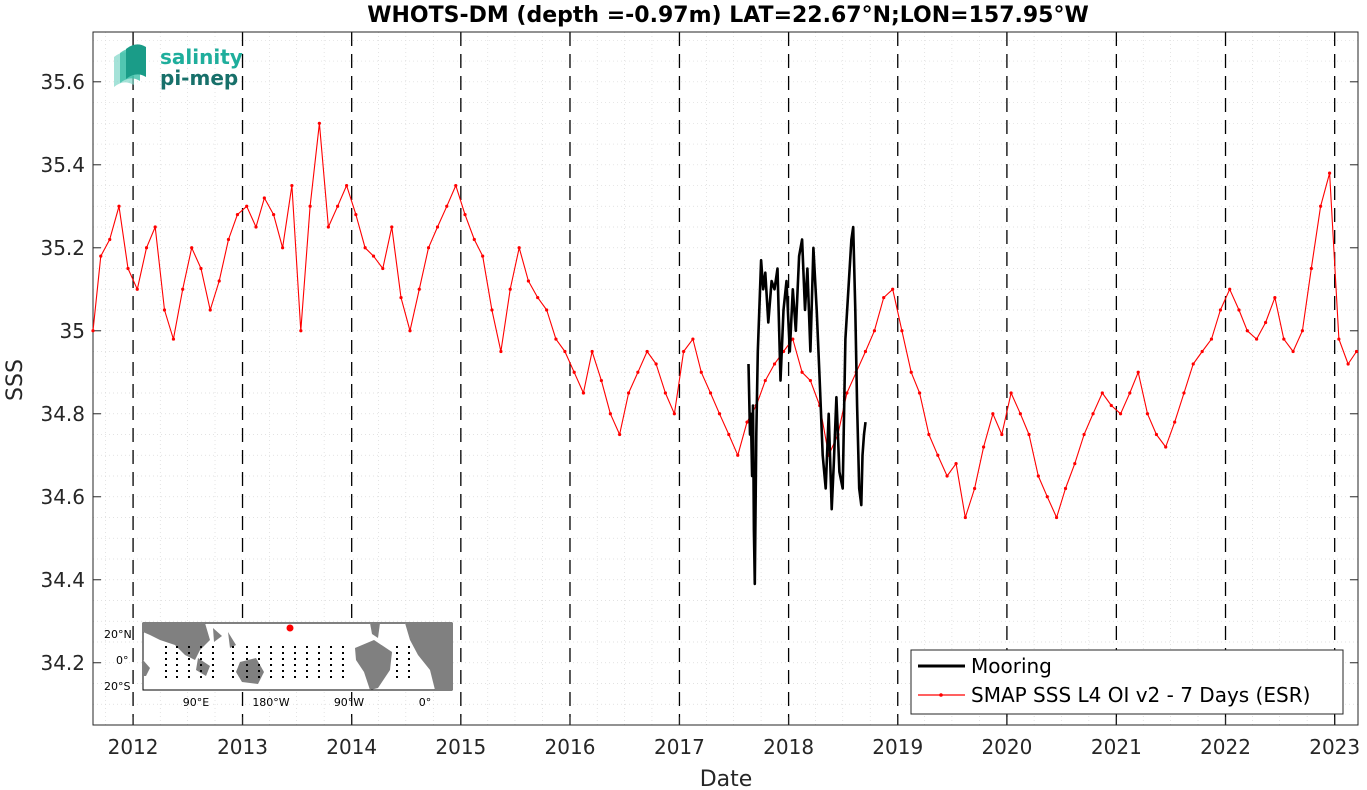 The height and width of the screenshot is (790, 1367). Describe the element at coordinates (807, 405) in the screenshot. I see `series-mooring-line` at that location.